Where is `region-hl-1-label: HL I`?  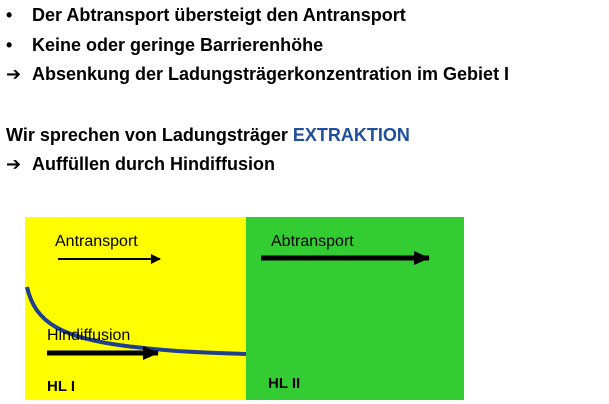
region-hl-1-label: HL I is located at coordinates (61, 386).